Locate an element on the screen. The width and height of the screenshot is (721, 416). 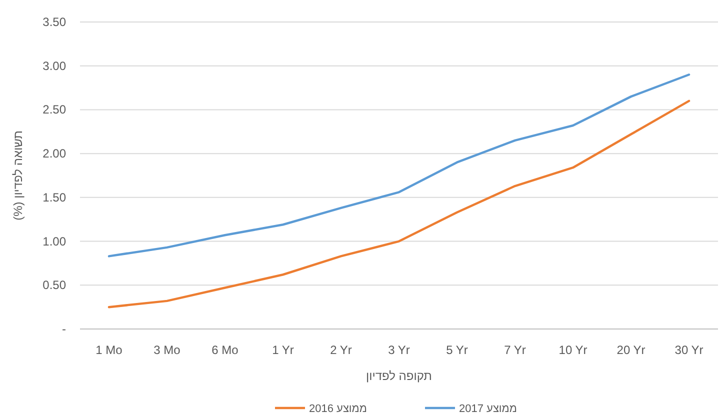
x-tick-label: 10 Yr is located at coordinates (573, 350).